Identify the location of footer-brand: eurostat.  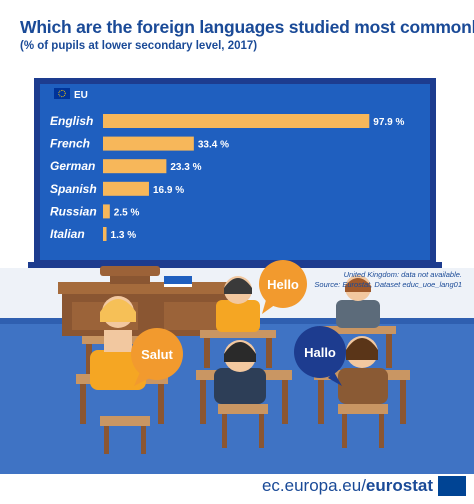
(399, 485).